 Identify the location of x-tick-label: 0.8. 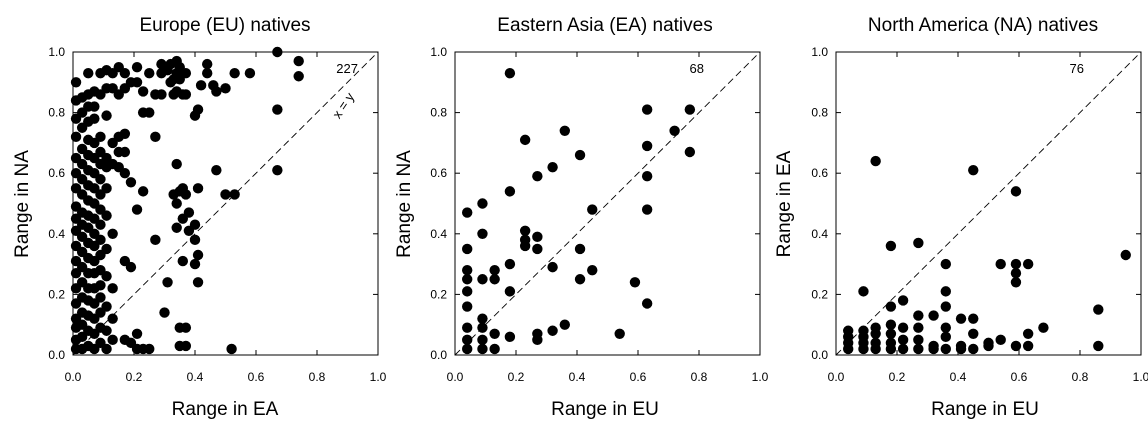
(699, 377).